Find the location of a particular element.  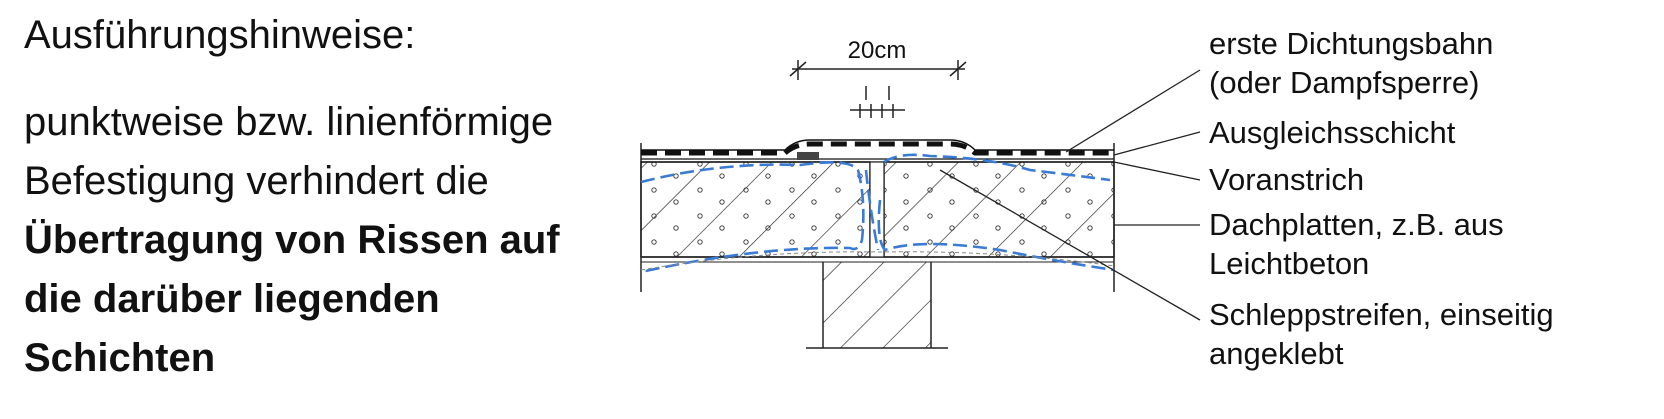

label-drag-strip: Schleppstreifen, einseitig is located at coordinates (1381, 314).